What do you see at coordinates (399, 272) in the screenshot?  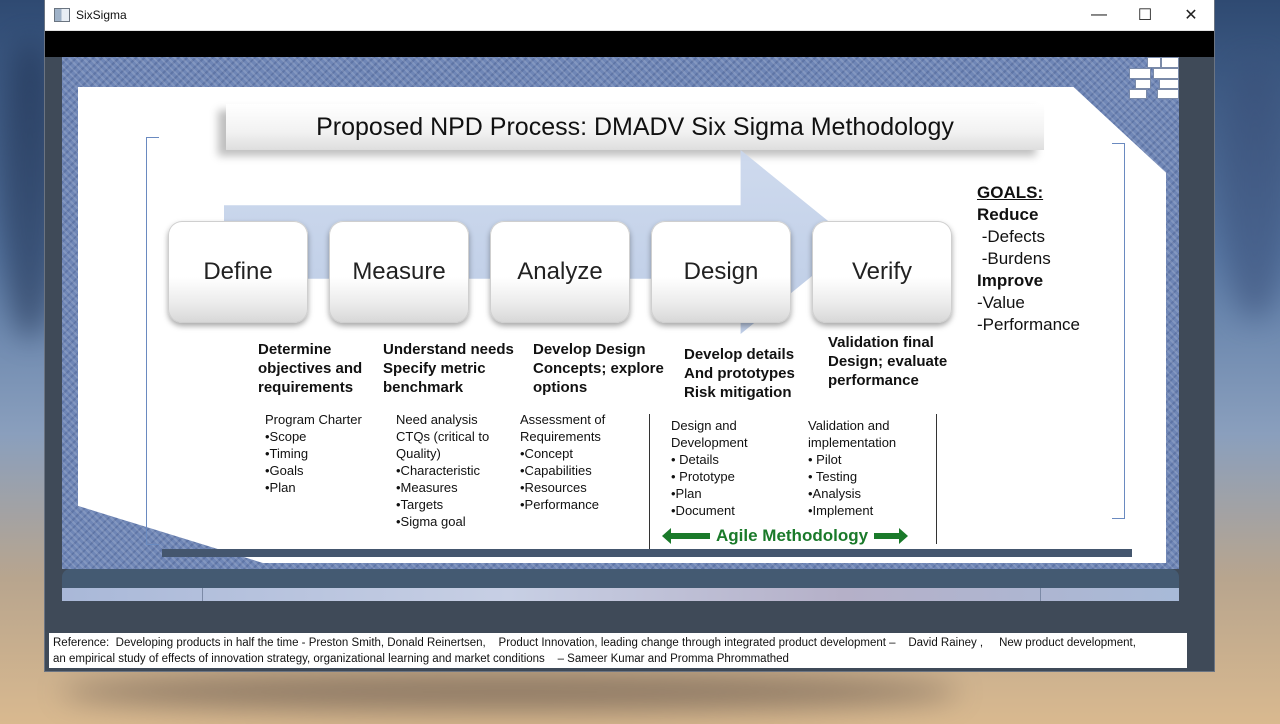 I see `phase-measure: Measure` at bounding box center [399, 272].